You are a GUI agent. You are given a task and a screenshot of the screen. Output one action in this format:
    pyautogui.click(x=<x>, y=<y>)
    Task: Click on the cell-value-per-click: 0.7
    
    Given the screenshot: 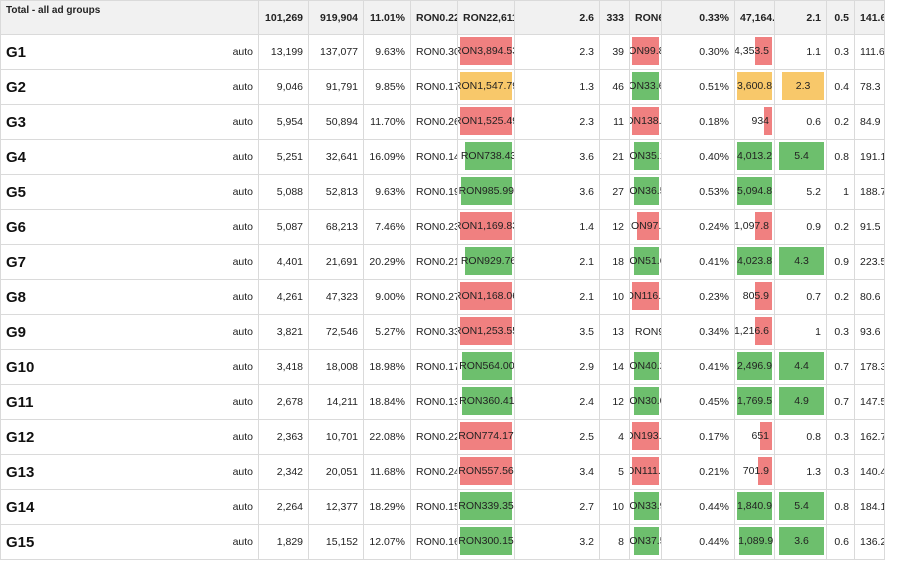 What is the action you would take?
    pyautogui.click(x=841, y=367)
    